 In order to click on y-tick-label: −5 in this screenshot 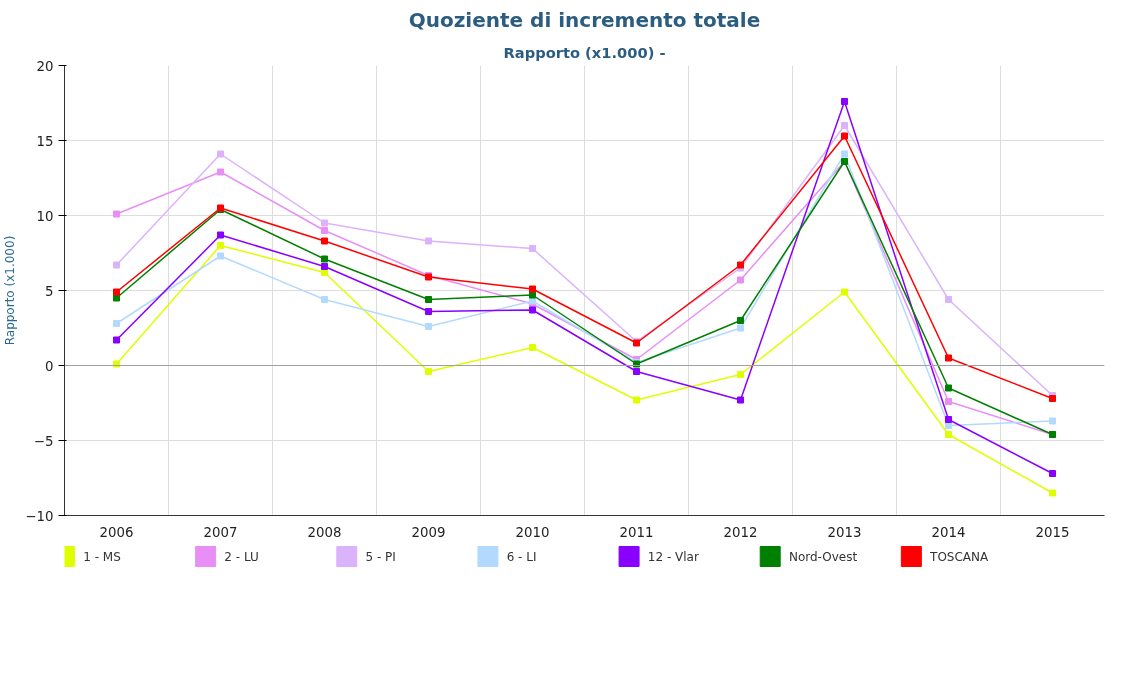, I will do `click(43, 441)`.